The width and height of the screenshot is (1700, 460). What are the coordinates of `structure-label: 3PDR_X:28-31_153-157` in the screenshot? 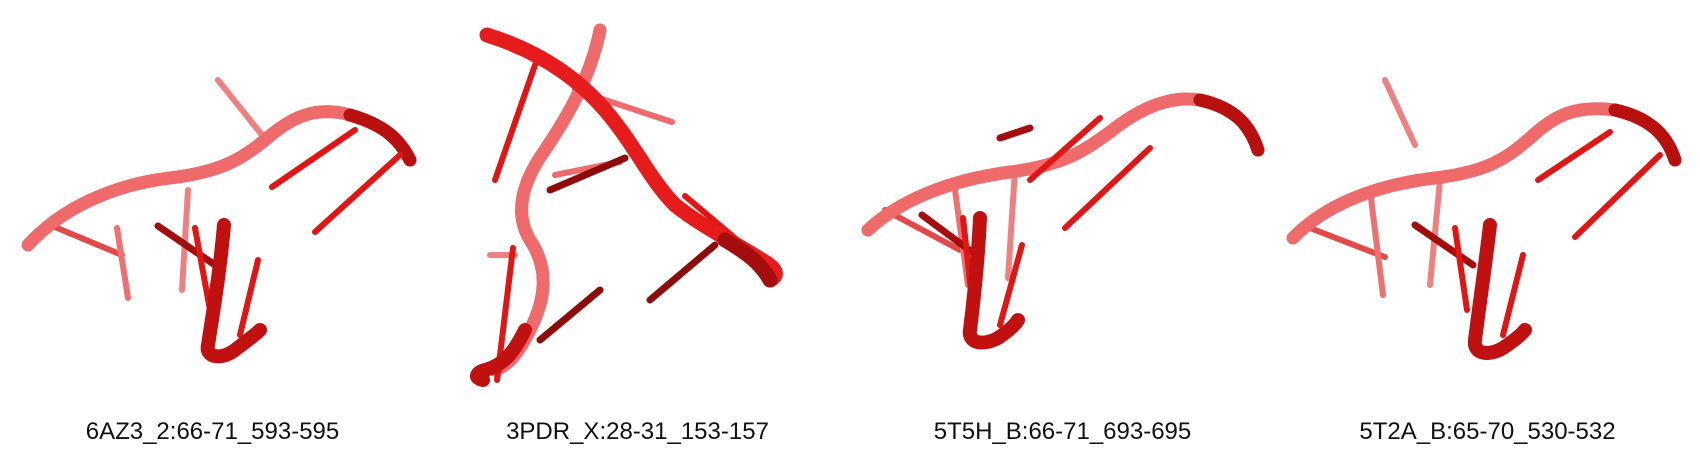 It's located at (637, 431).